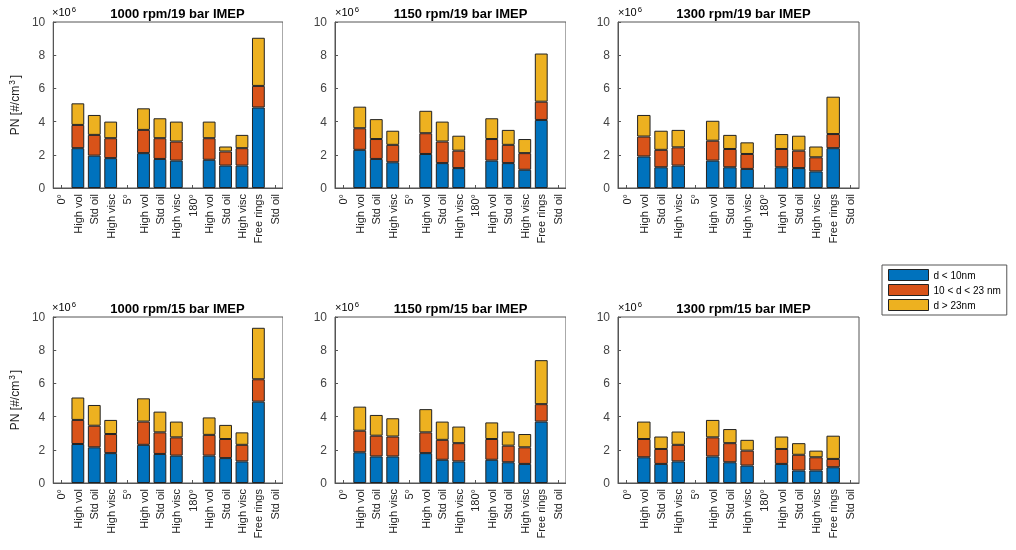 This screenshot has width=1016, height=550. I want to click on chart-title: 1150 rpm/15 bar IMEP, so click(460, 308).